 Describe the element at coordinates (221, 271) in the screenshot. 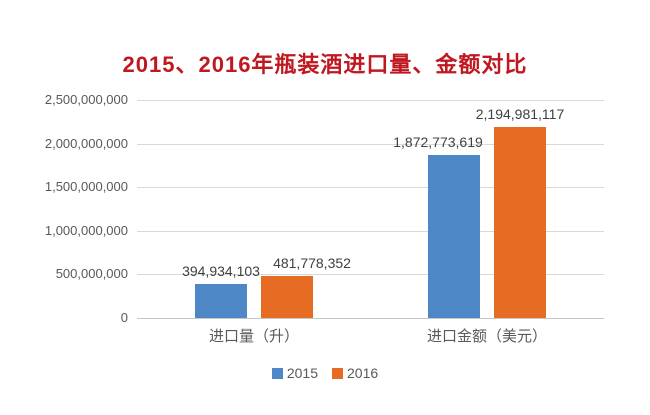

I see `data-label-2015-category-1: 394,934,103` at that location.